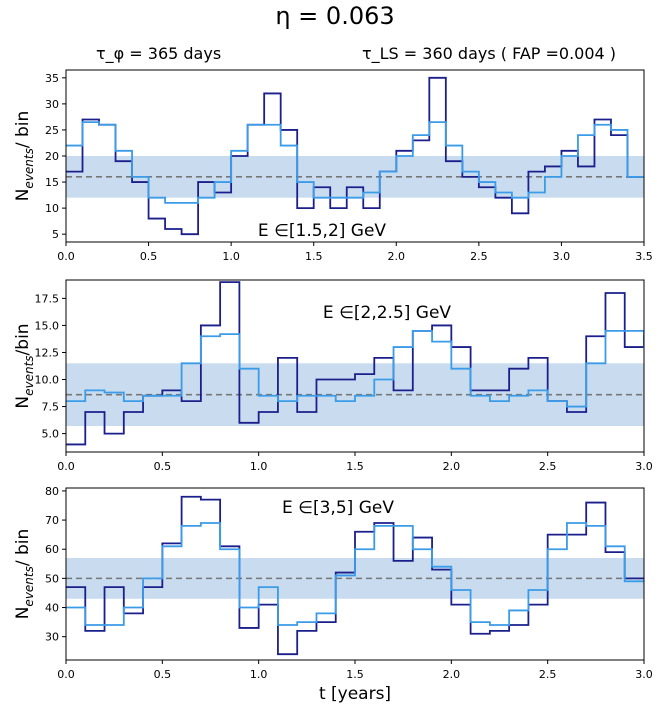 This screenshot has width=670, height=714. I want to click on y-axis-label-rest: /bin, so click(23, 339).